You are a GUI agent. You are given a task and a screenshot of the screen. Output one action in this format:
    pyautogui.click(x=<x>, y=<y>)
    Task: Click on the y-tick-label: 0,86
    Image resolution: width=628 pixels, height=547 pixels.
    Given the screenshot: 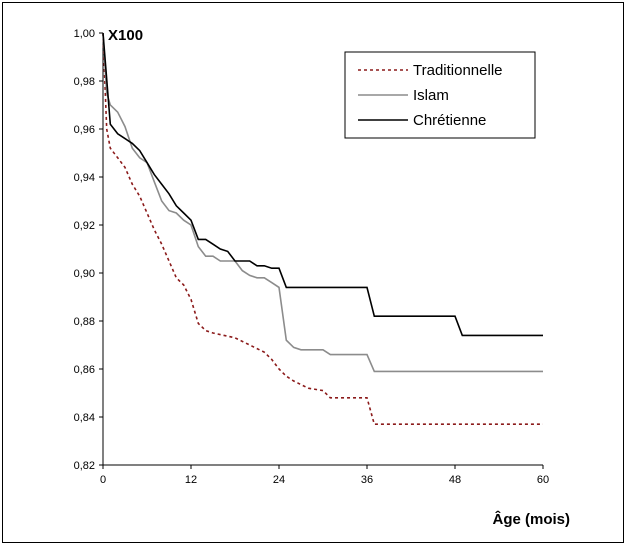 What is the action you would take?
    pyautogui.click(x=84, y=370)
    